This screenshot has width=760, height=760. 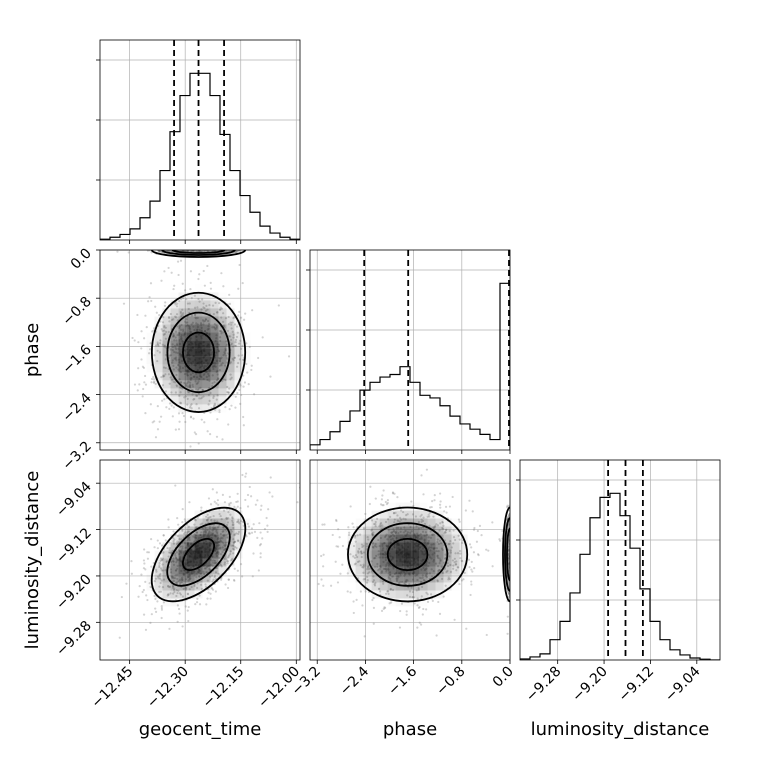 I want to click on x-tick-label-luminosity-distance: −9.12, so click(x=637, y=685).